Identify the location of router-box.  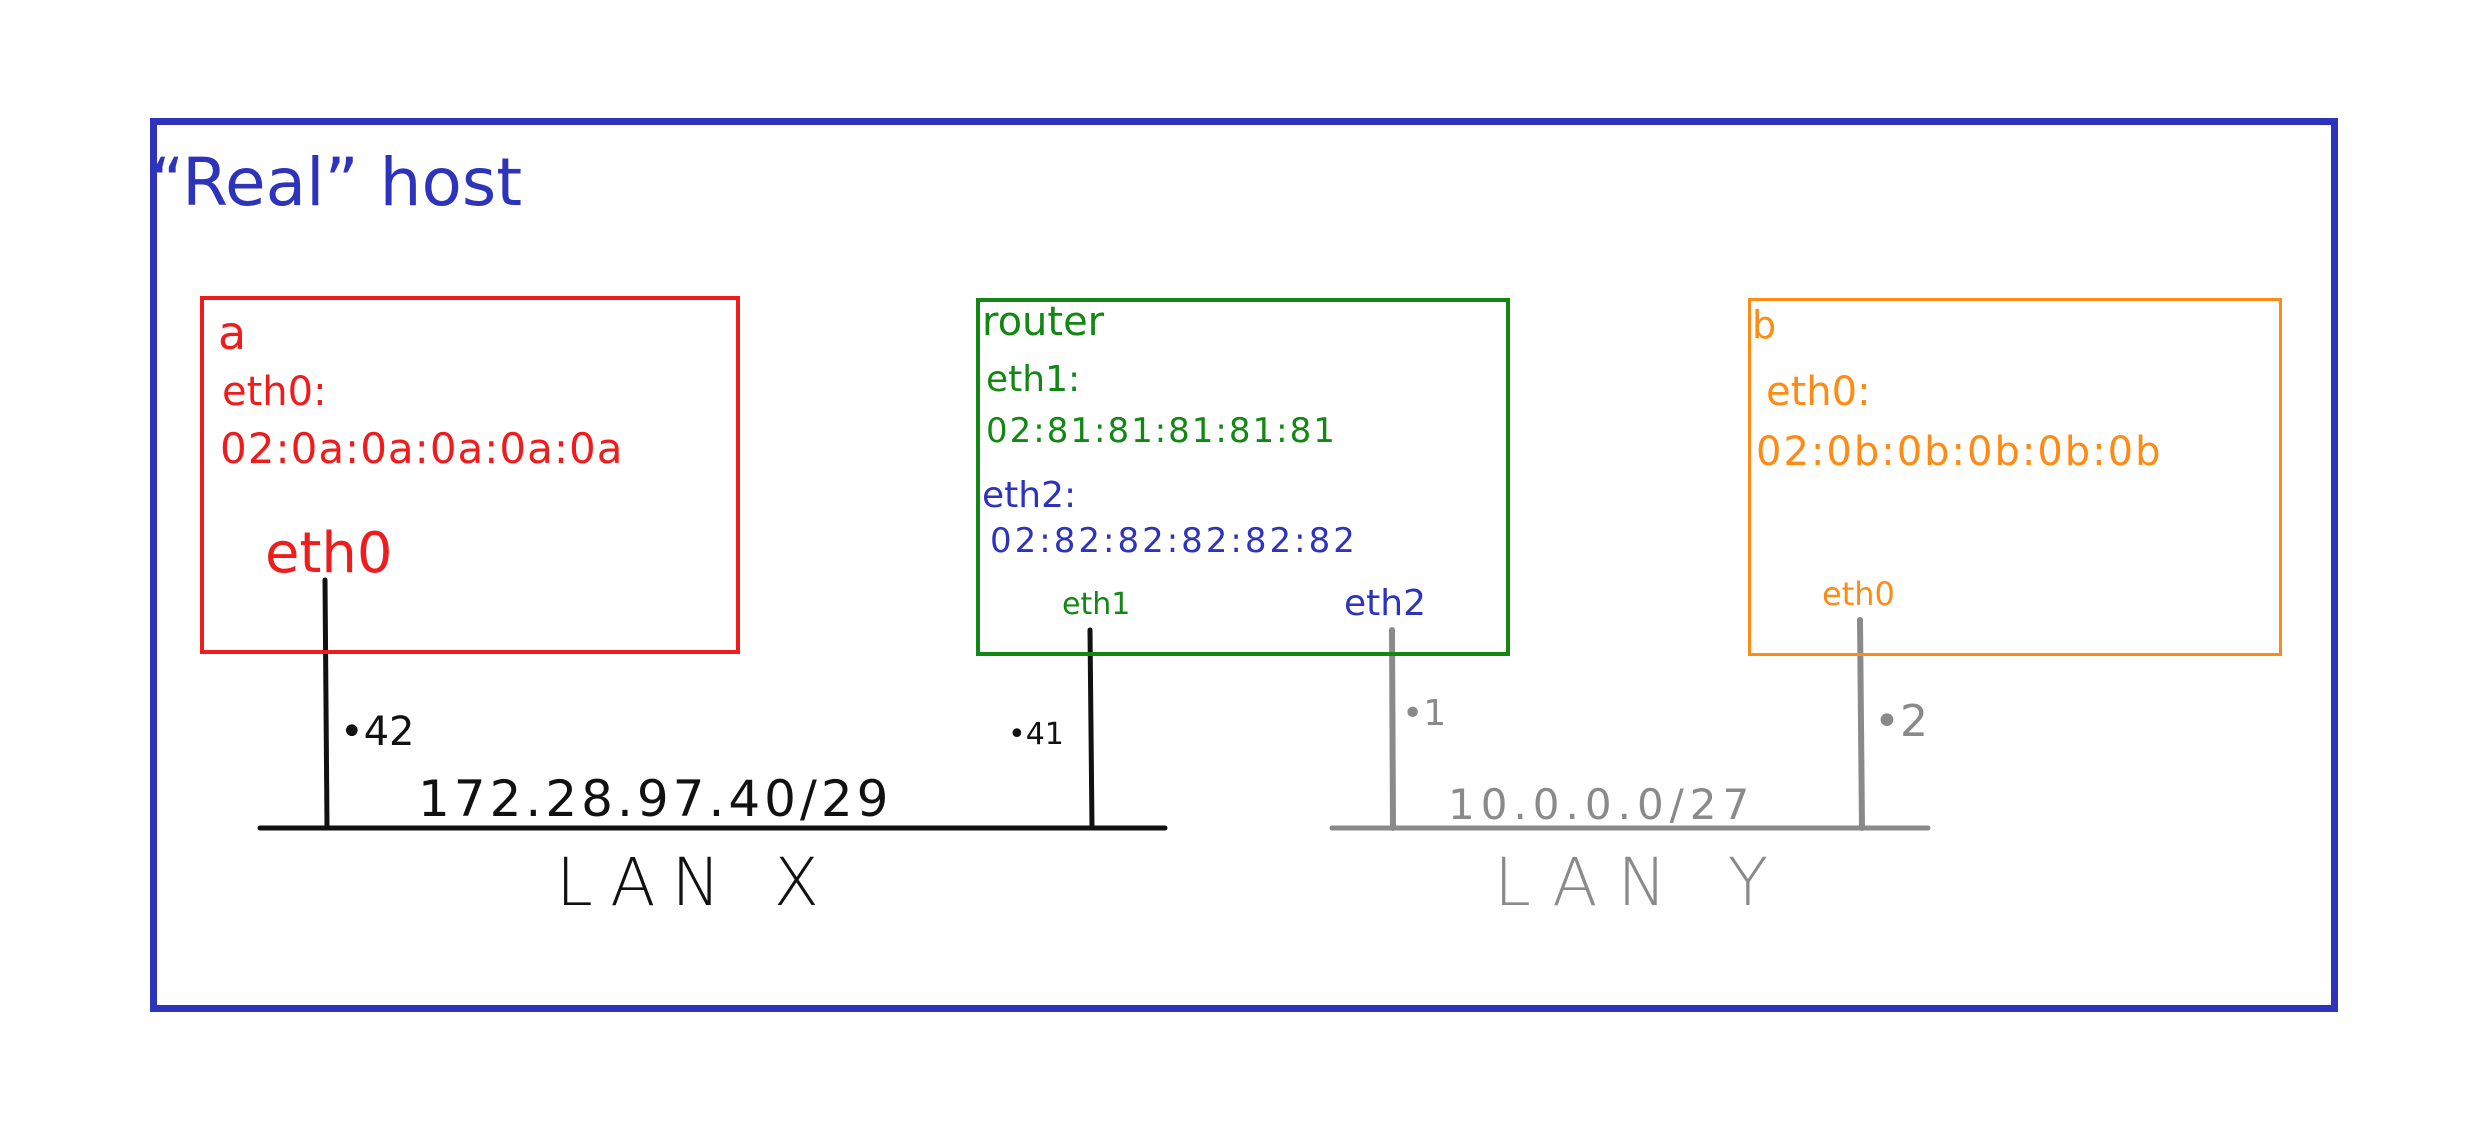
(1243, 477).